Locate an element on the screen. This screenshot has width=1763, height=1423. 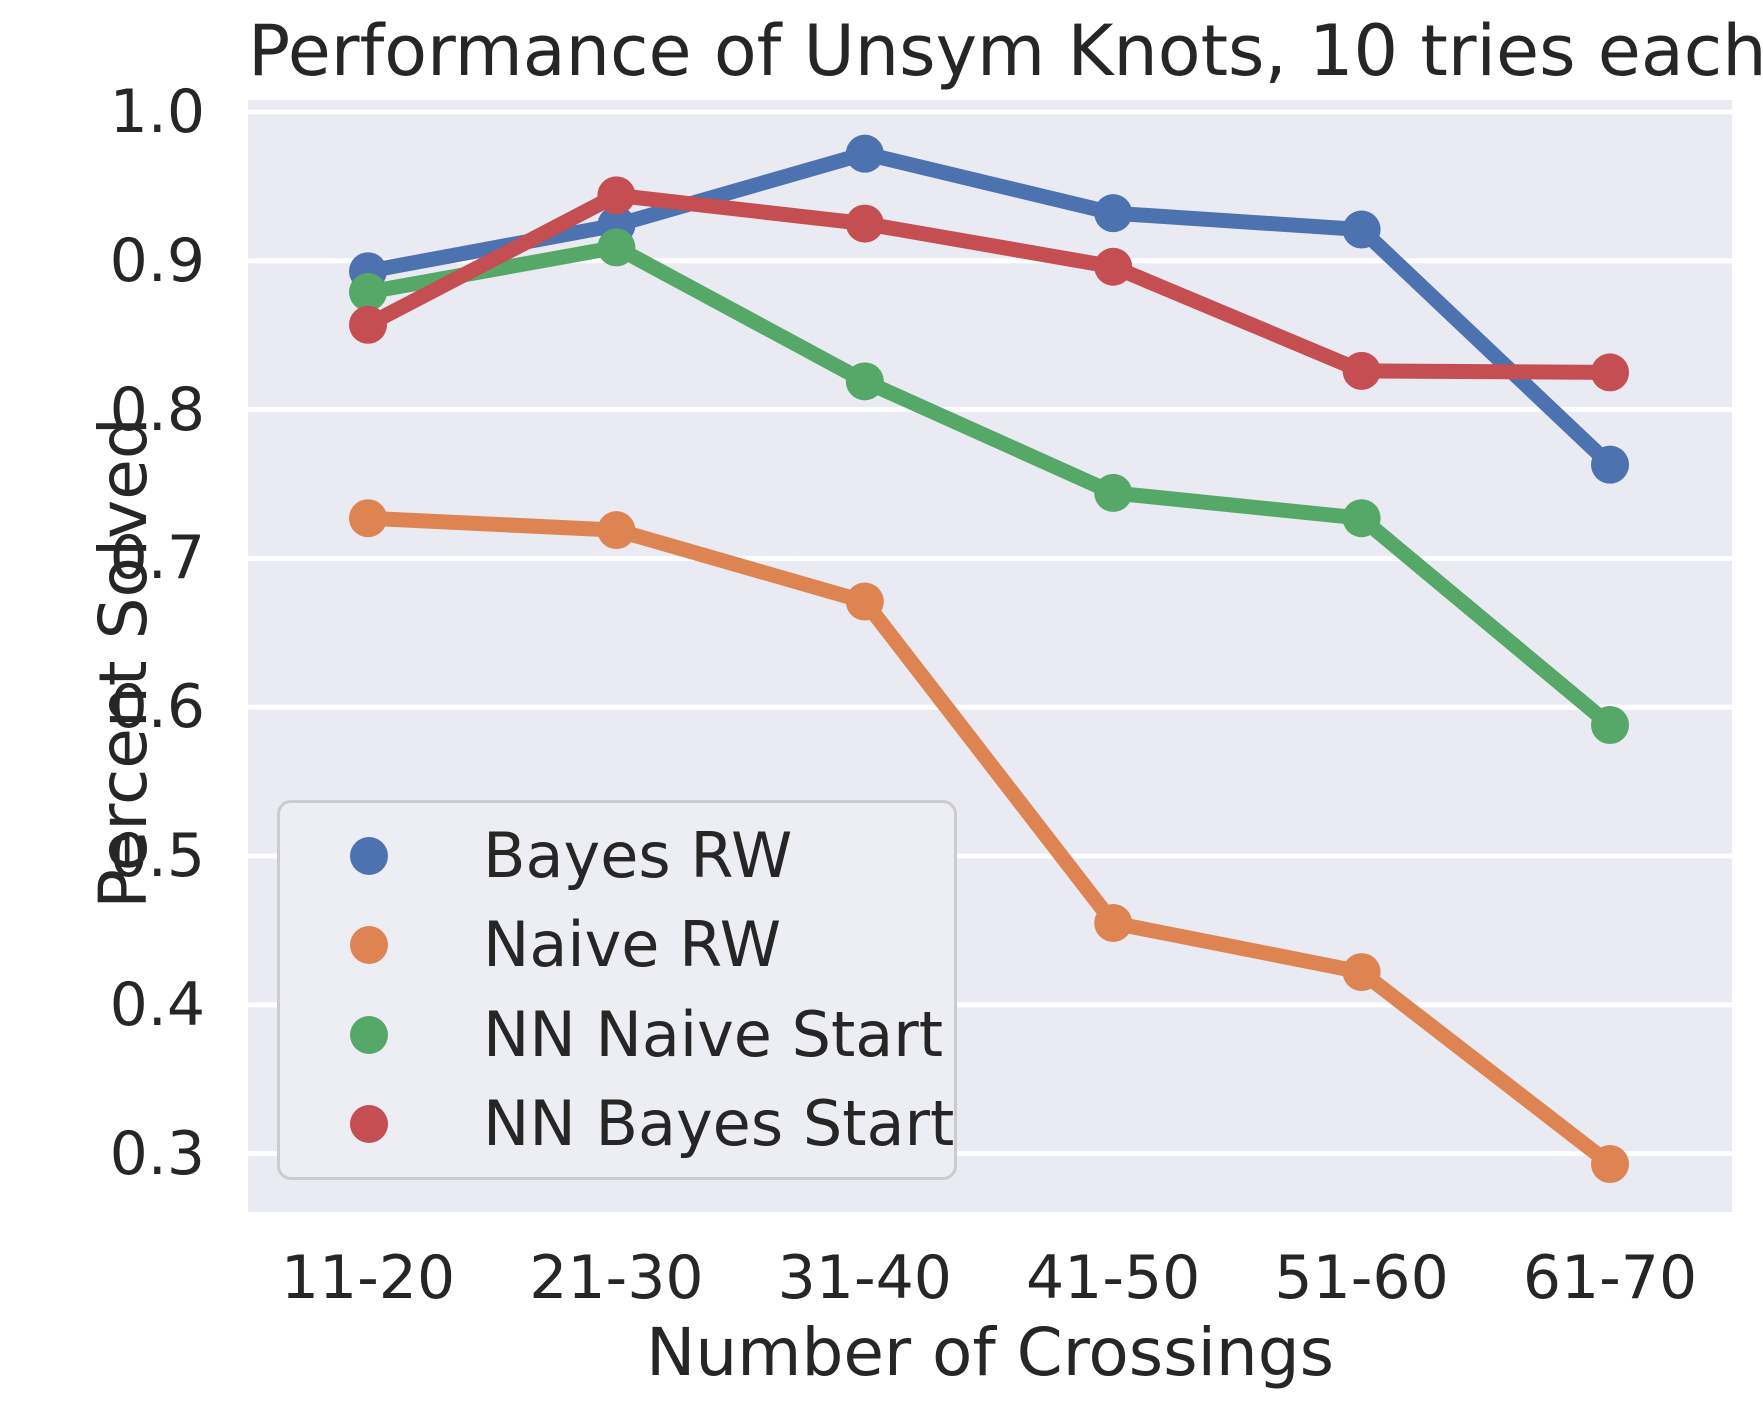
y-tick-label: 0.8 is located at coordinates (157, 409).